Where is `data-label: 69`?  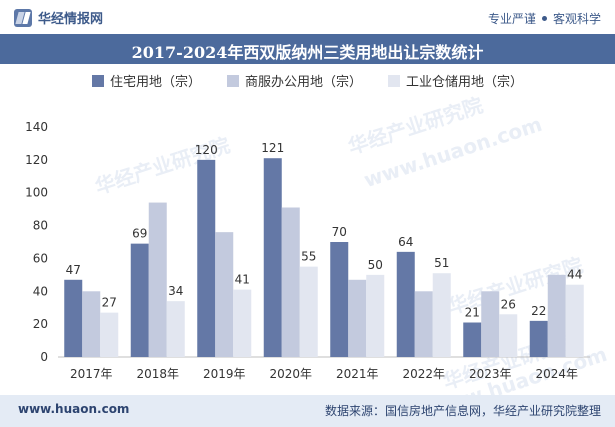 data-label: 69 is located at coordinates (139, 234).